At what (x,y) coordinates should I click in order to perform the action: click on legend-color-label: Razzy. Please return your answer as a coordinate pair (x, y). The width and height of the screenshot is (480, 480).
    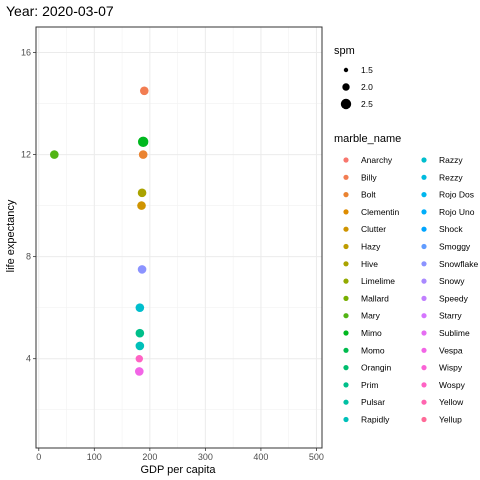
    Looking at the image, I should click on (451, 160).